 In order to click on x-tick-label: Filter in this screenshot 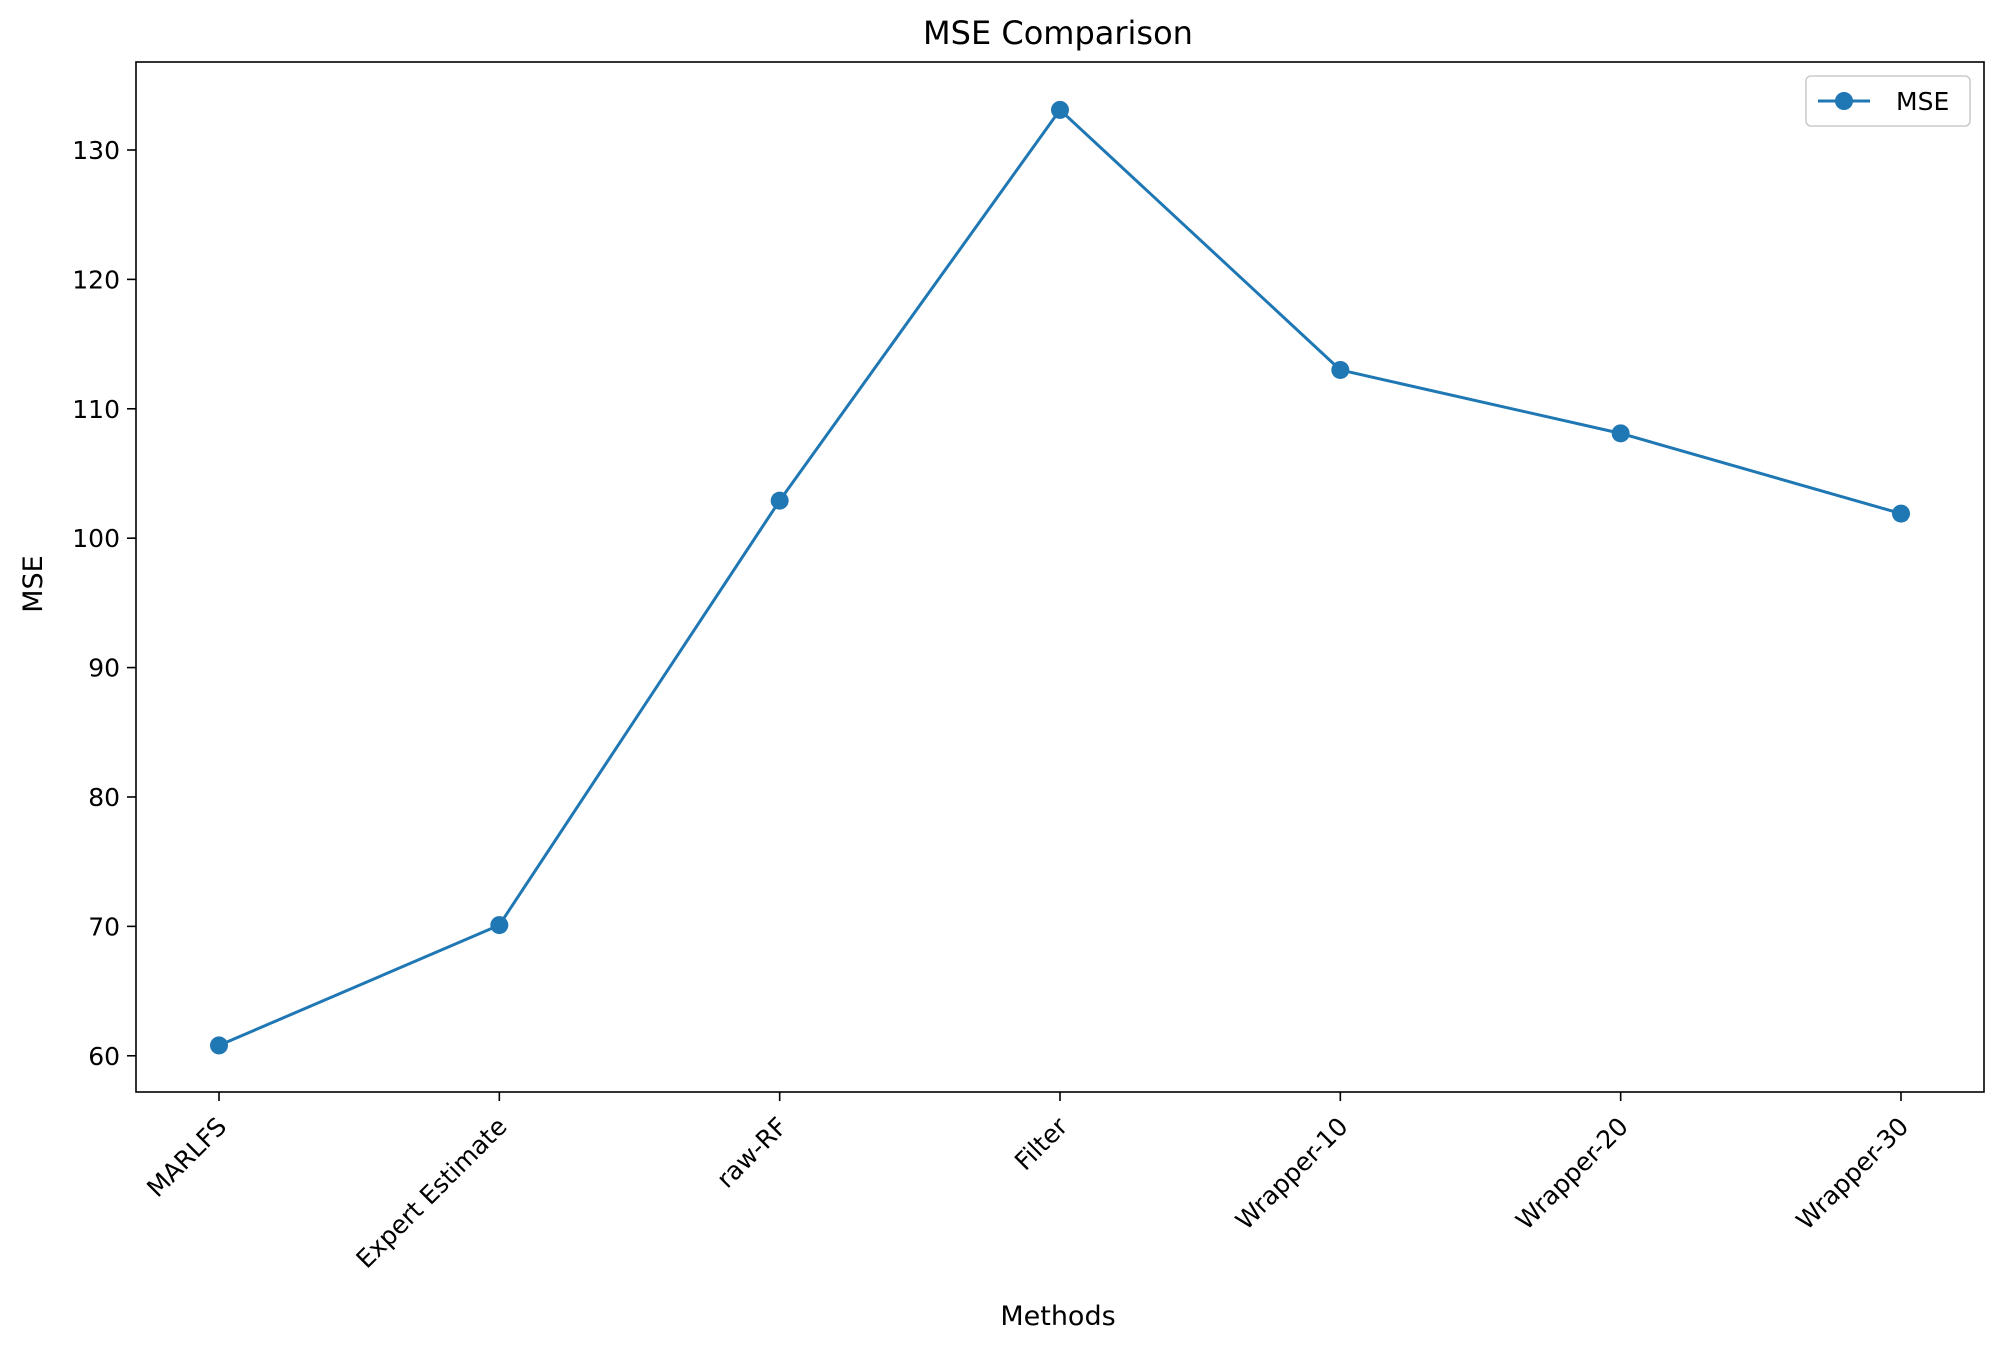, I will do `click(1041, 1143)`.